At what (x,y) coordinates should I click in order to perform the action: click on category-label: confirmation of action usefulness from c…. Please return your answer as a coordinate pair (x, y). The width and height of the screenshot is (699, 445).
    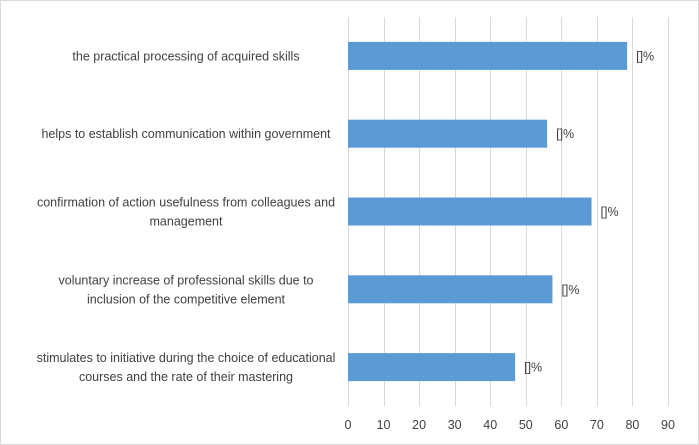
    Looking at the image, I should click on (186, 203).